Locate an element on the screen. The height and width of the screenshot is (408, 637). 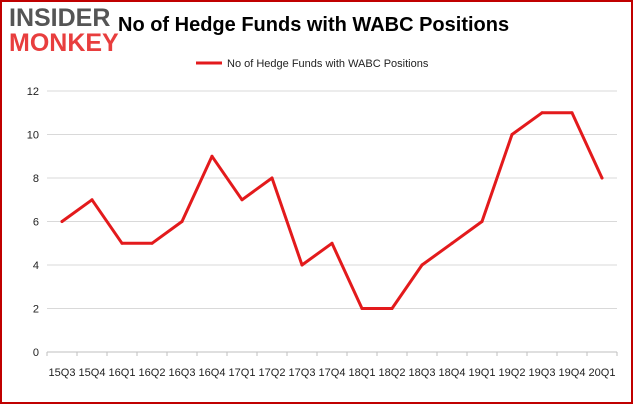
y-tick-label: 12 is located at coordinates (33, 92).